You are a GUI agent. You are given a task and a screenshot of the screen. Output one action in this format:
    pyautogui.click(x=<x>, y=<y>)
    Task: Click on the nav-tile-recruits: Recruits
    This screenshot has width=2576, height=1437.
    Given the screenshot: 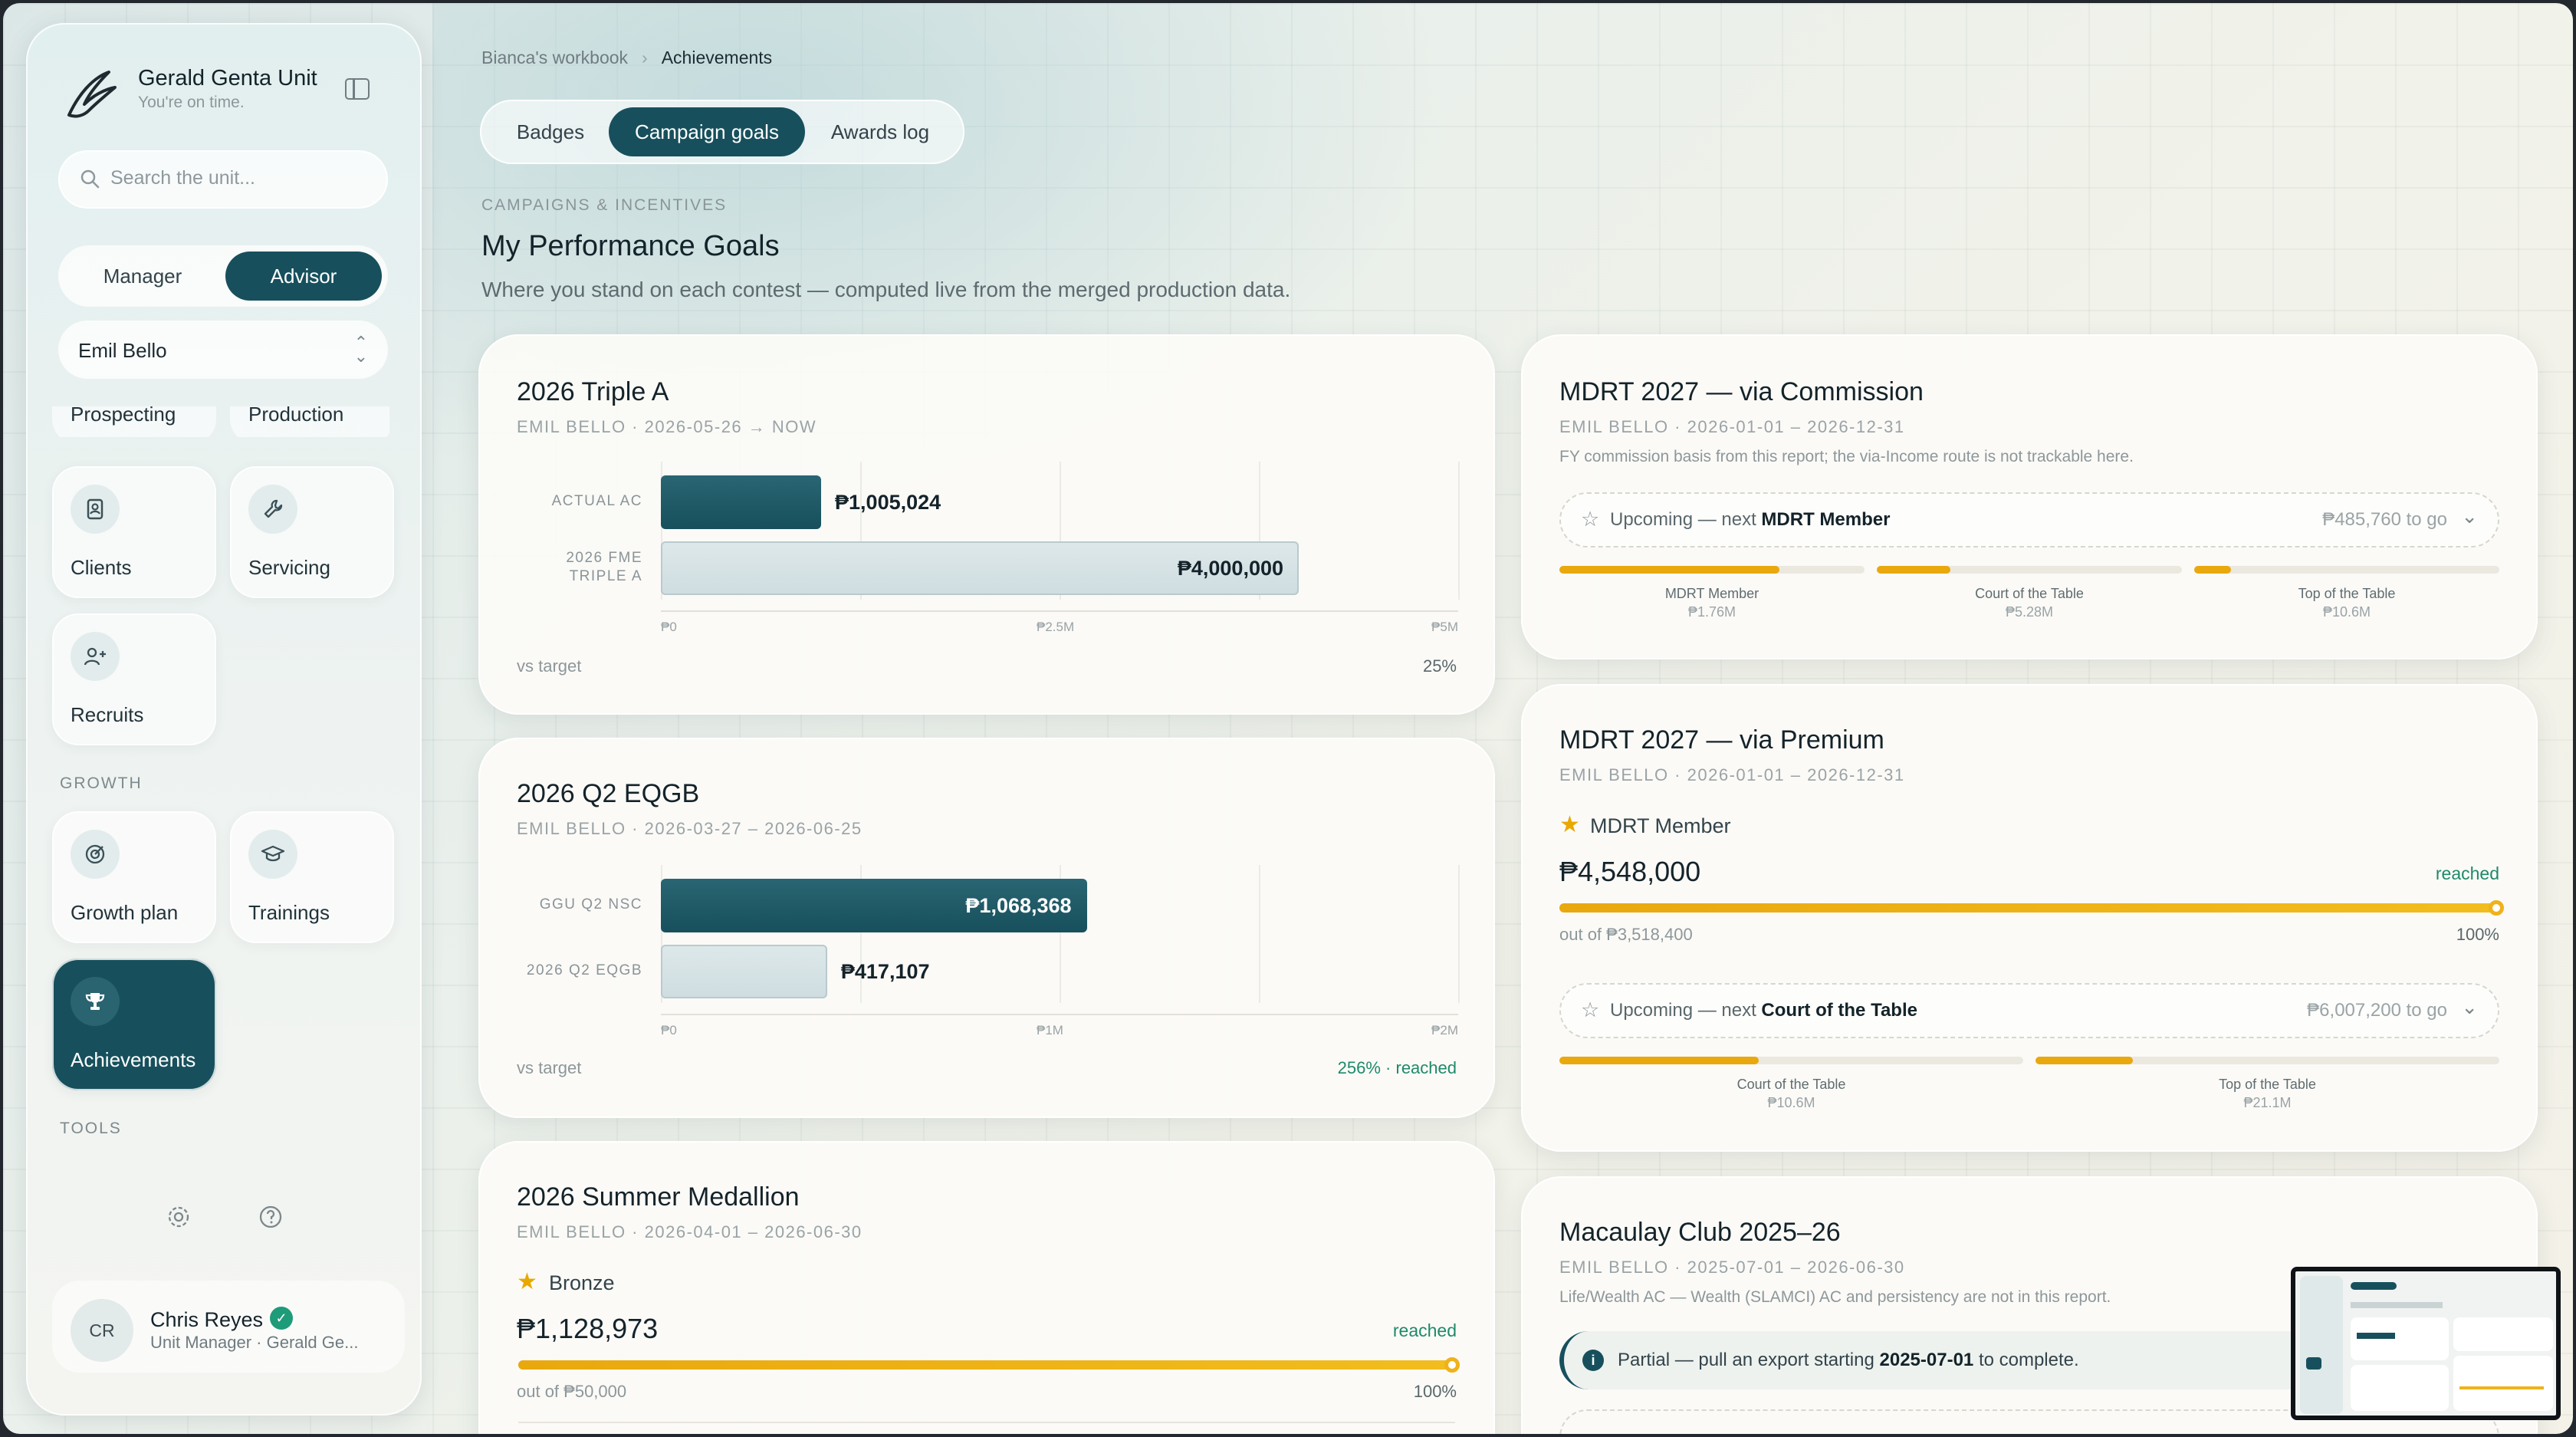 What is the action you would take?
    pyautogui.click(x=134, y=679)
    